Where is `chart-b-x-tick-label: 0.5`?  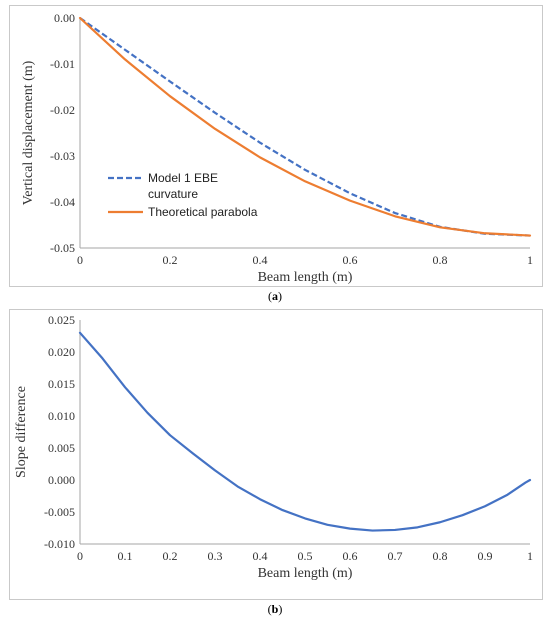 chart-b-x-tick-label: 0.5 is located at coordinates (305, 556).